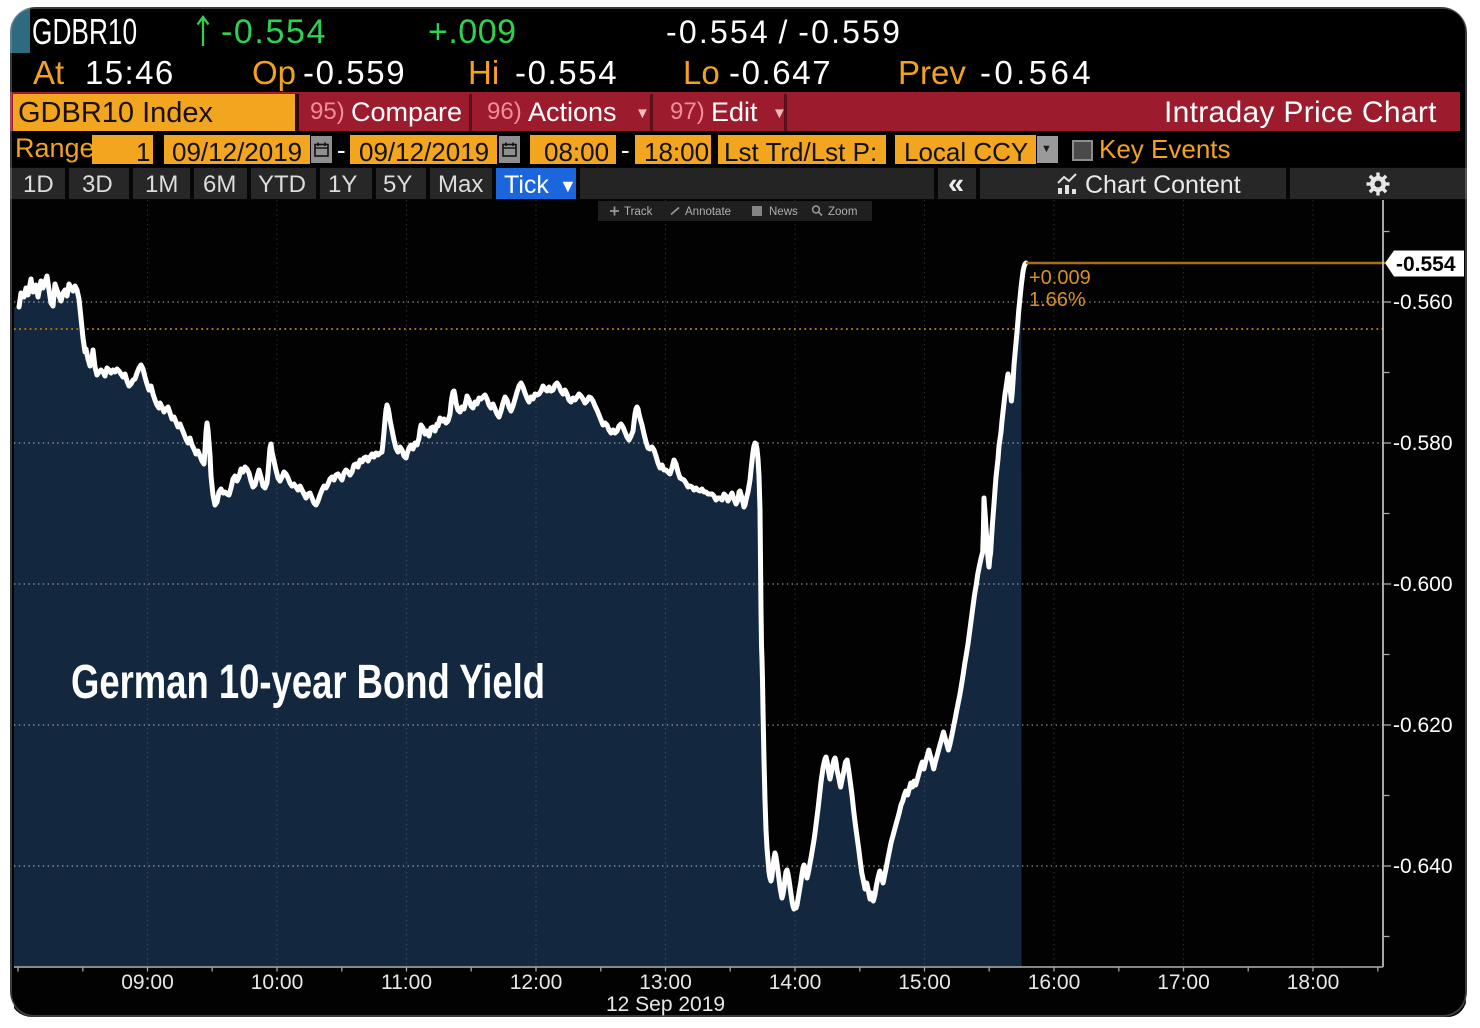 This screenshot has width=1480, height=1028. I want to click on svg-text: Track, so click(638, 212).